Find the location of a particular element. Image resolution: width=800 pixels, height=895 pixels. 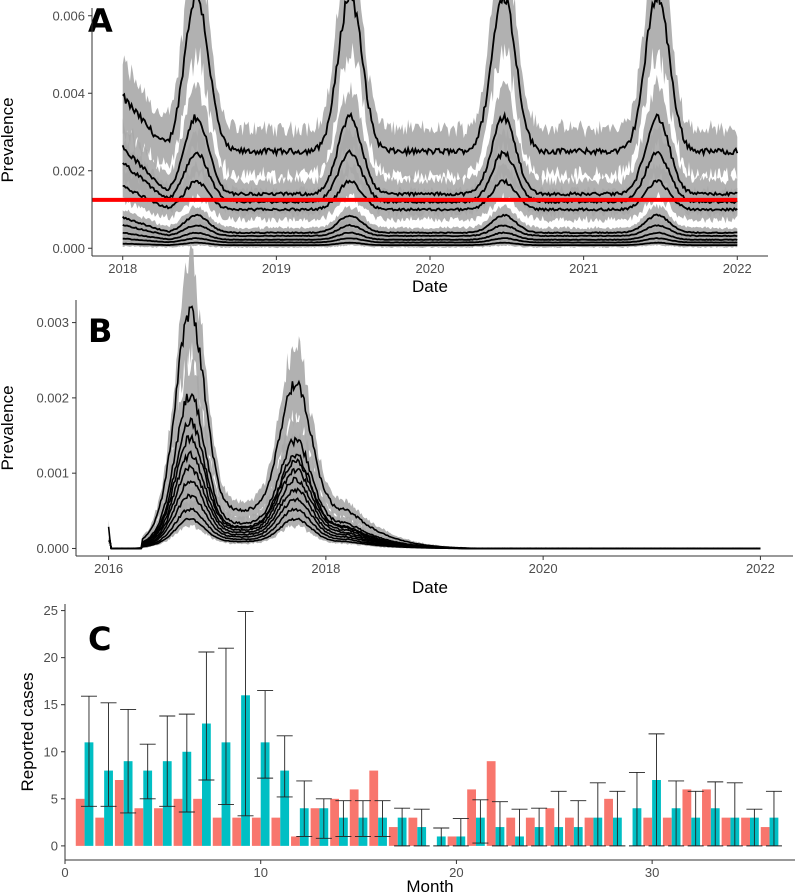

panel-a-x-ticks: 2018 2019 2020 2021 2022 is located at coordinates (430, 266).